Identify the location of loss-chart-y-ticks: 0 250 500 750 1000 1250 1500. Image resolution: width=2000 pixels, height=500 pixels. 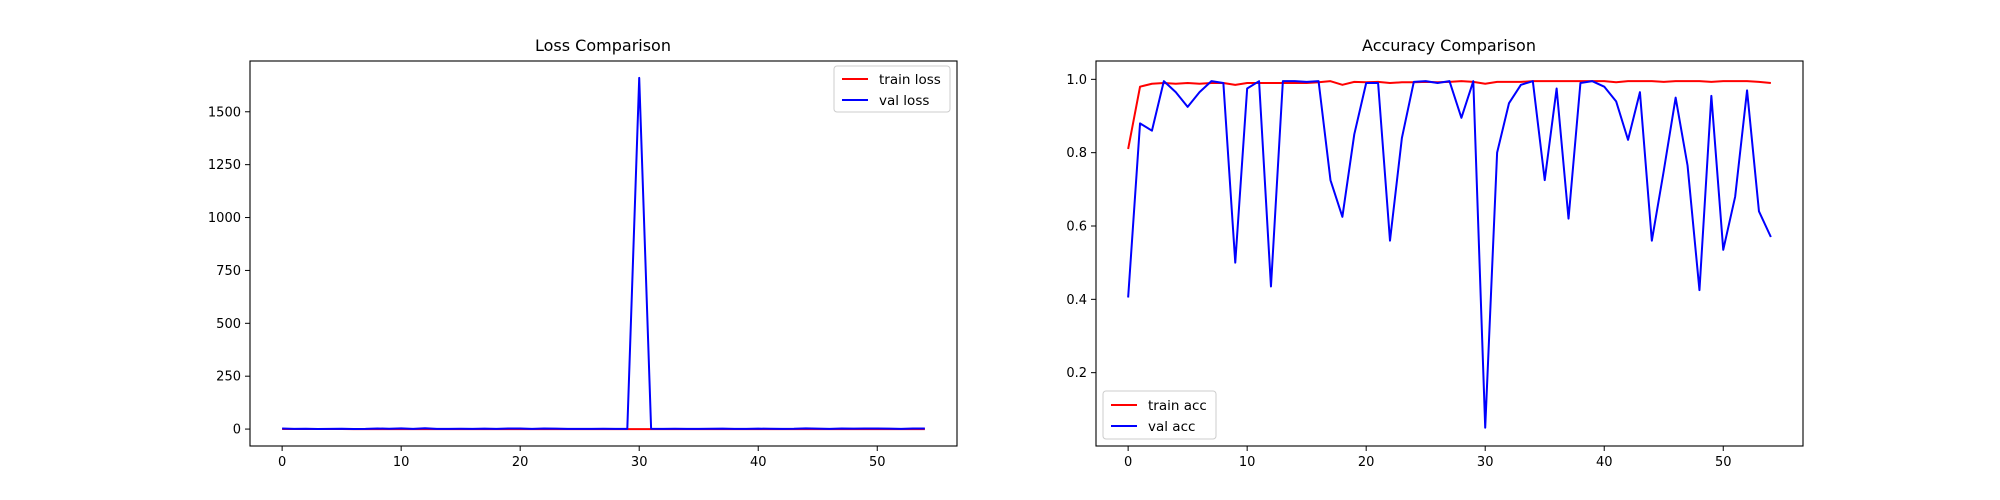
(229, 271).